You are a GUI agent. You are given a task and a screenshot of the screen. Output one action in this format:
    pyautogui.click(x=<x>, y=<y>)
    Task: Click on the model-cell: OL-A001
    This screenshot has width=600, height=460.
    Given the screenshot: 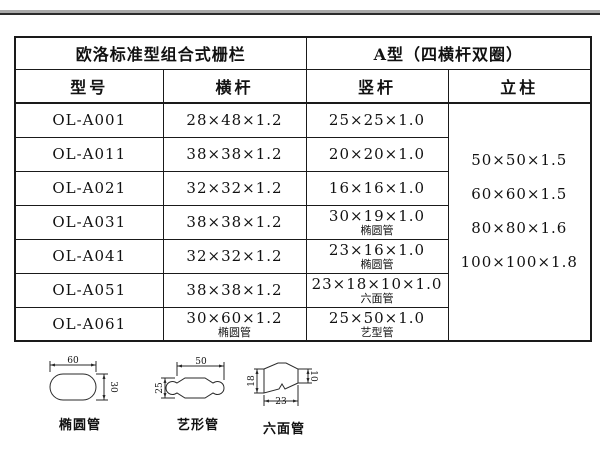 What is the action you would take?
    pyautogui.click(x=89, y=120)
    